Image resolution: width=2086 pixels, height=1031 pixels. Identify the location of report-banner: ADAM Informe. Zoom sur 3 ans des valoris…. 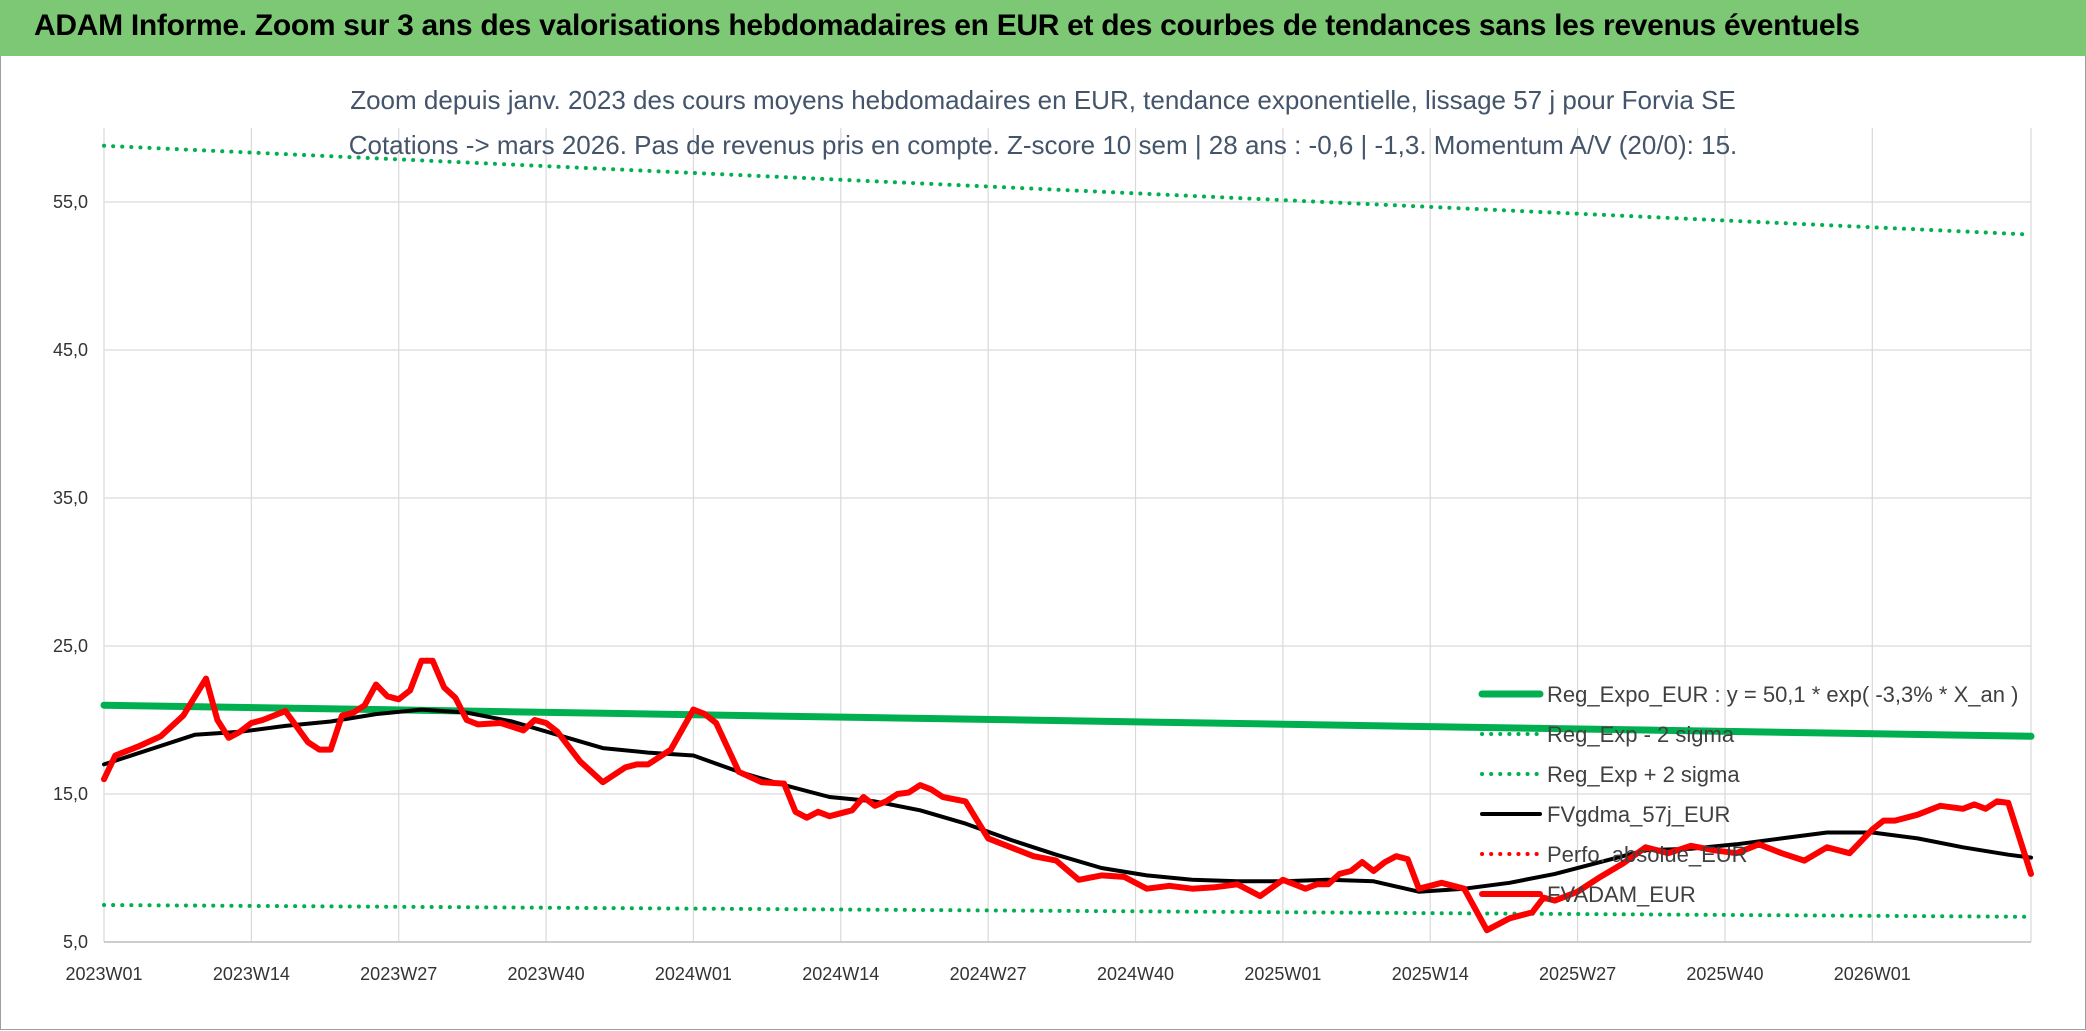
(1043, 28).